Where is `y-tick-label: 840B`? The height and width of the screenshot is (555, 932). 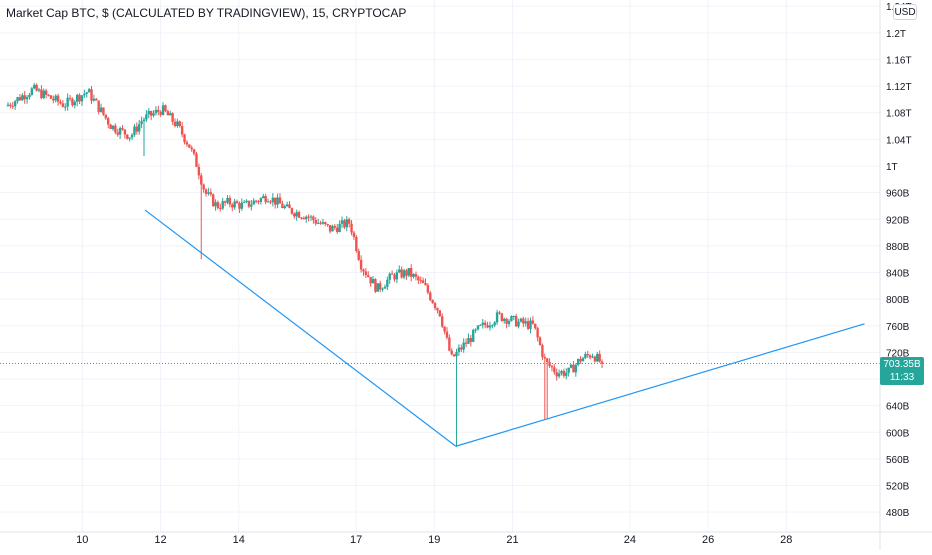
y-tick-label: 840B is located at coordinates (898, 274).